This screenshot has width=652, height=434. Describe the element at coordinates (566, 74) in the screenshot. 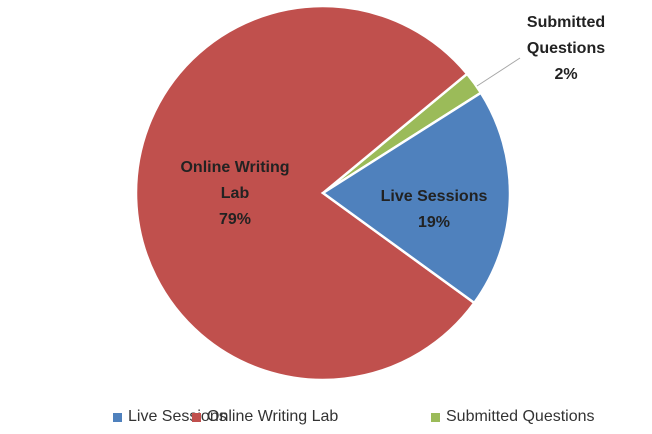

I see `label-value: 2%` at that location.